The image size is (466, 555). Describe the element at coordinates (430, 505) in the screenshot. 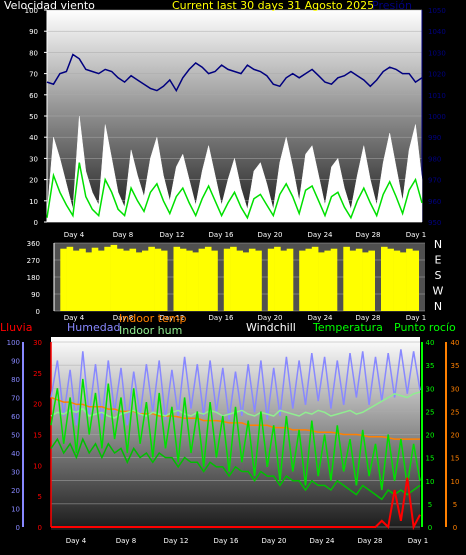

I see `y-tick-temp: 5` at that location.